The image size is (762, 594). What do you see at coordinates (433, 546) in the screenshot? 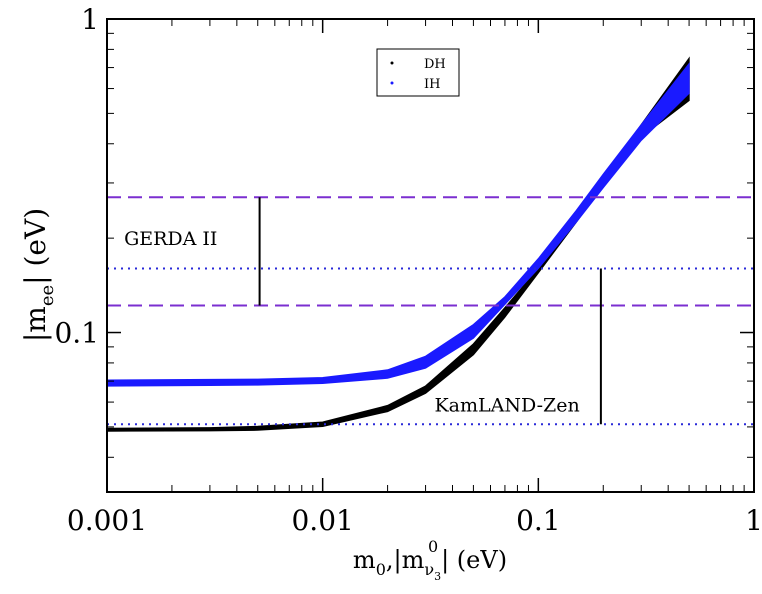
I see `x-label-sup: 0` at bounding box center [433, 546].